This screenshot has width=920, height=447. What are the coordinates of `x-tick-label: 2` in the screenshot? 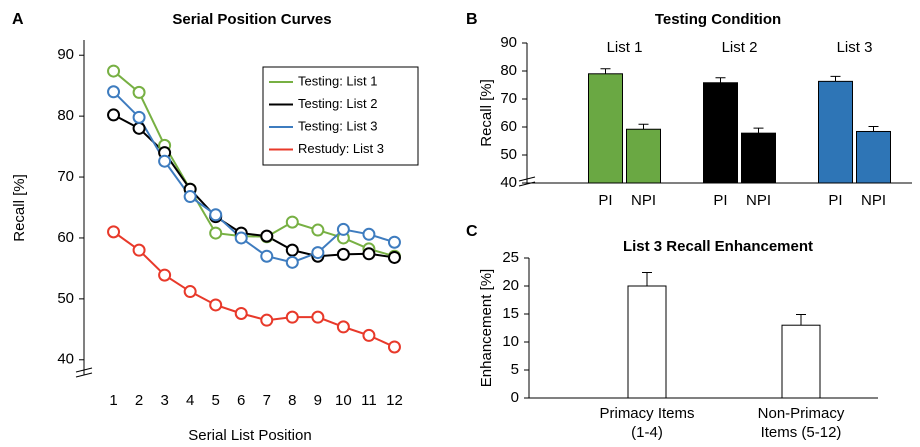 It's located at (139, 400).